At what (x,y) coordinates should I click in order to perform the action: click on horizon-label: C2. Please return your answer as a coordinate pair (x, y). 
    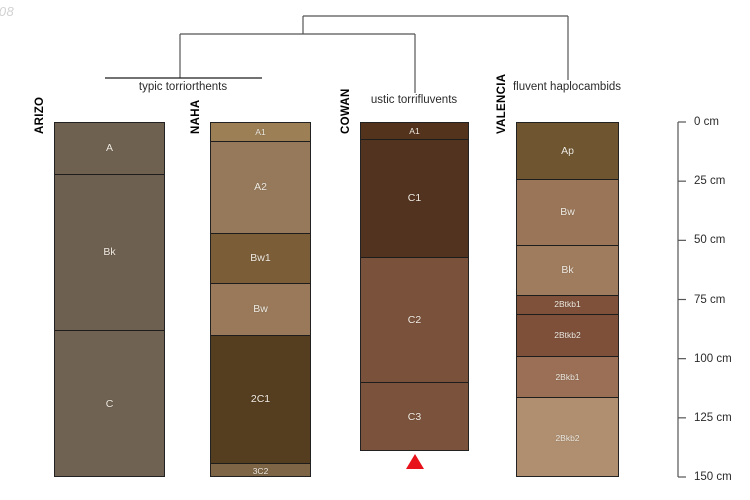
    Looking at the image, I should click on (414, 319).